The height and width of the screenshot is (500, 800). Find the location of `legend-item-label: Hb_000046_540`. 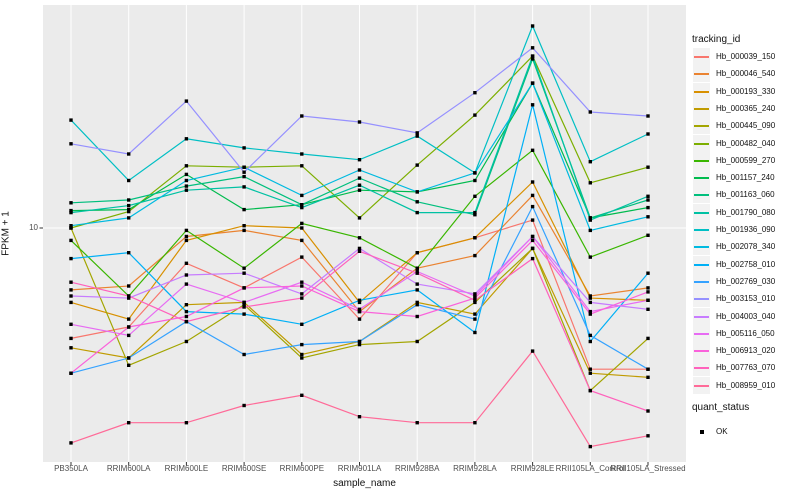

legend-item-label: Hb_000046_540 is located at coordinates (746, 74).